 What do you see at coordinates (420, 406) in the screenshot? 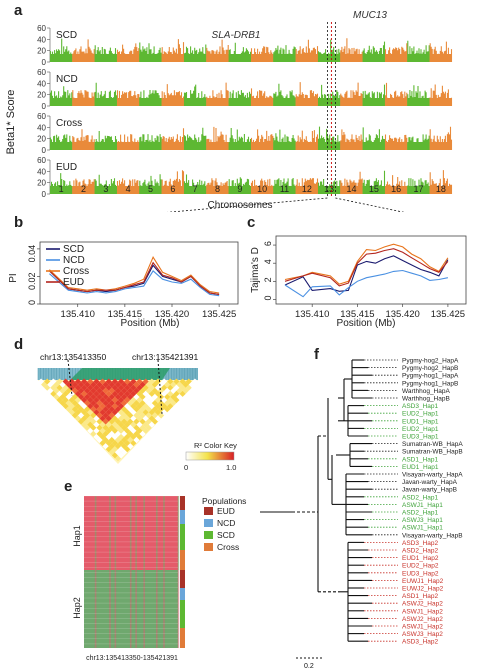
I see `tree-leaf-label: ASD3_Hap1` at bounding box center [420, 406].